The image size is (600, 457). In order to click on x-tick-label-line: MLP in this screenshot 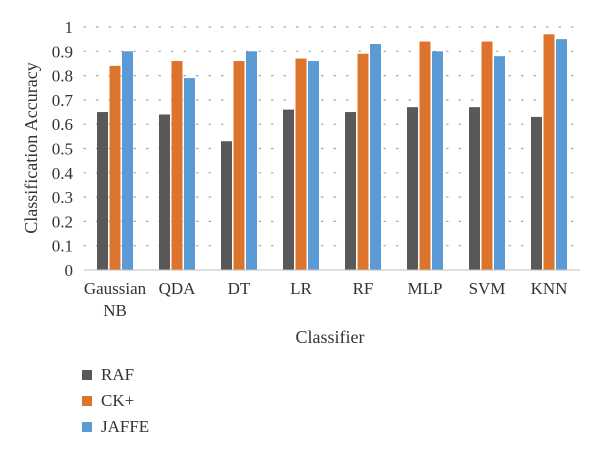, I will do `click(425, 288)`.